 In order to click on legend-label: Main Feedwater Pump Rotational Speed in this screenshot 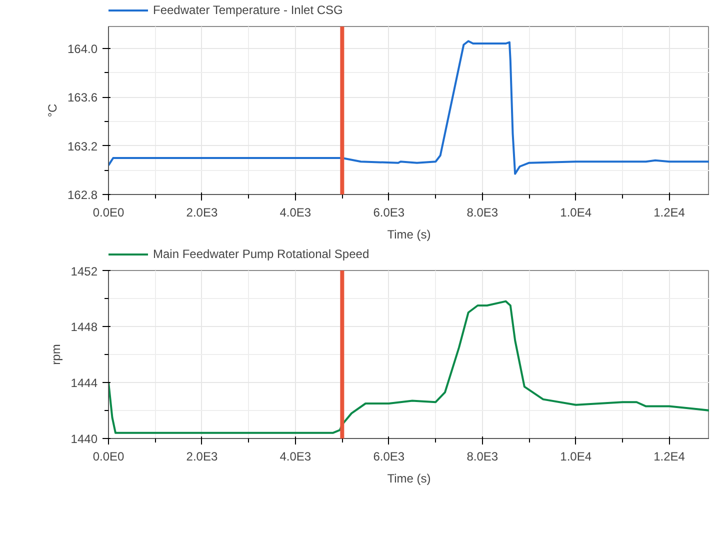, I will do `click(261, 254)`.